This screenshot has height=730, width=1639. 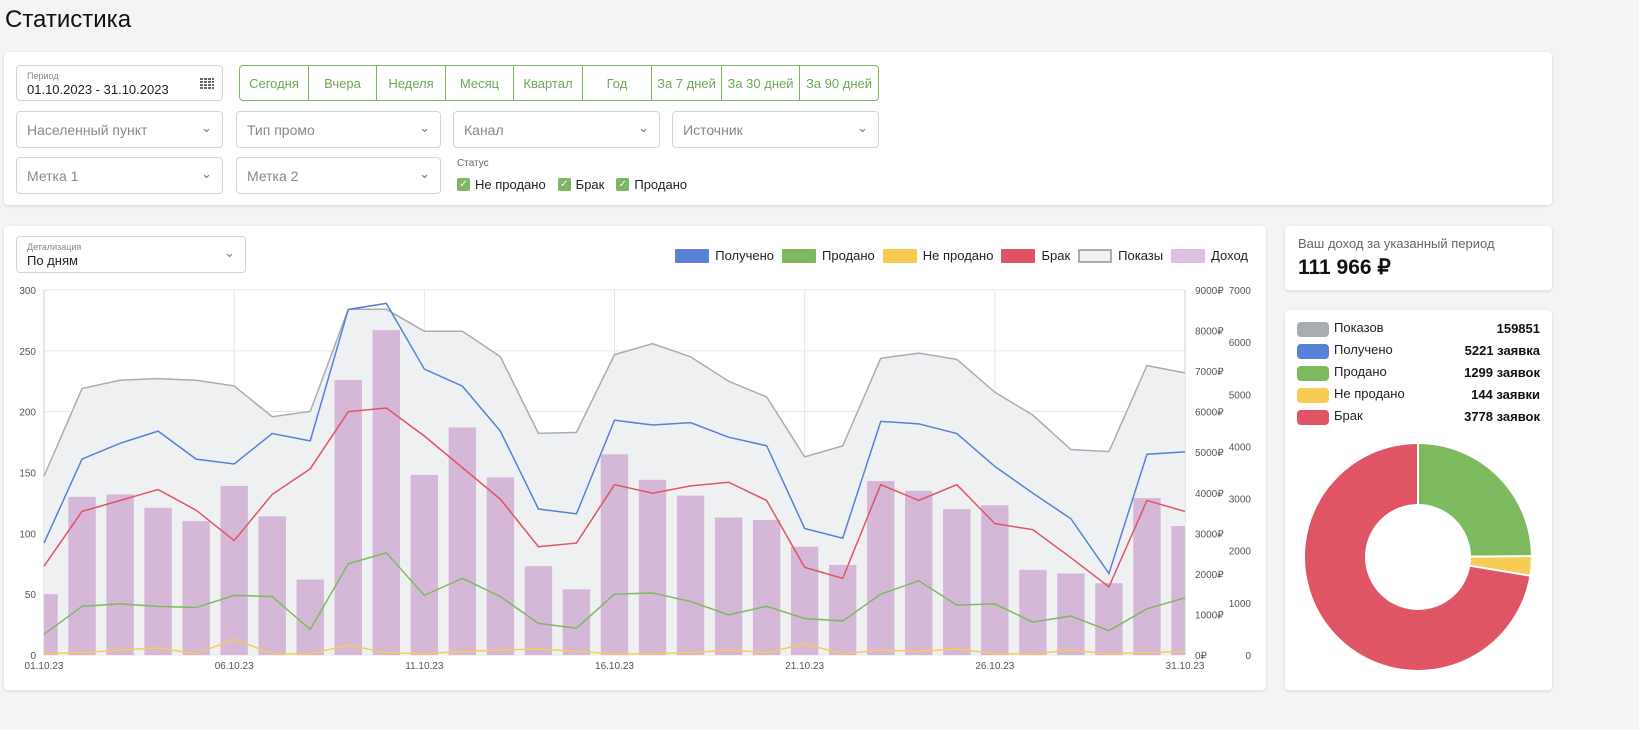 I want to click on quick-period-button: Неделя, so click(x=411, y=83).